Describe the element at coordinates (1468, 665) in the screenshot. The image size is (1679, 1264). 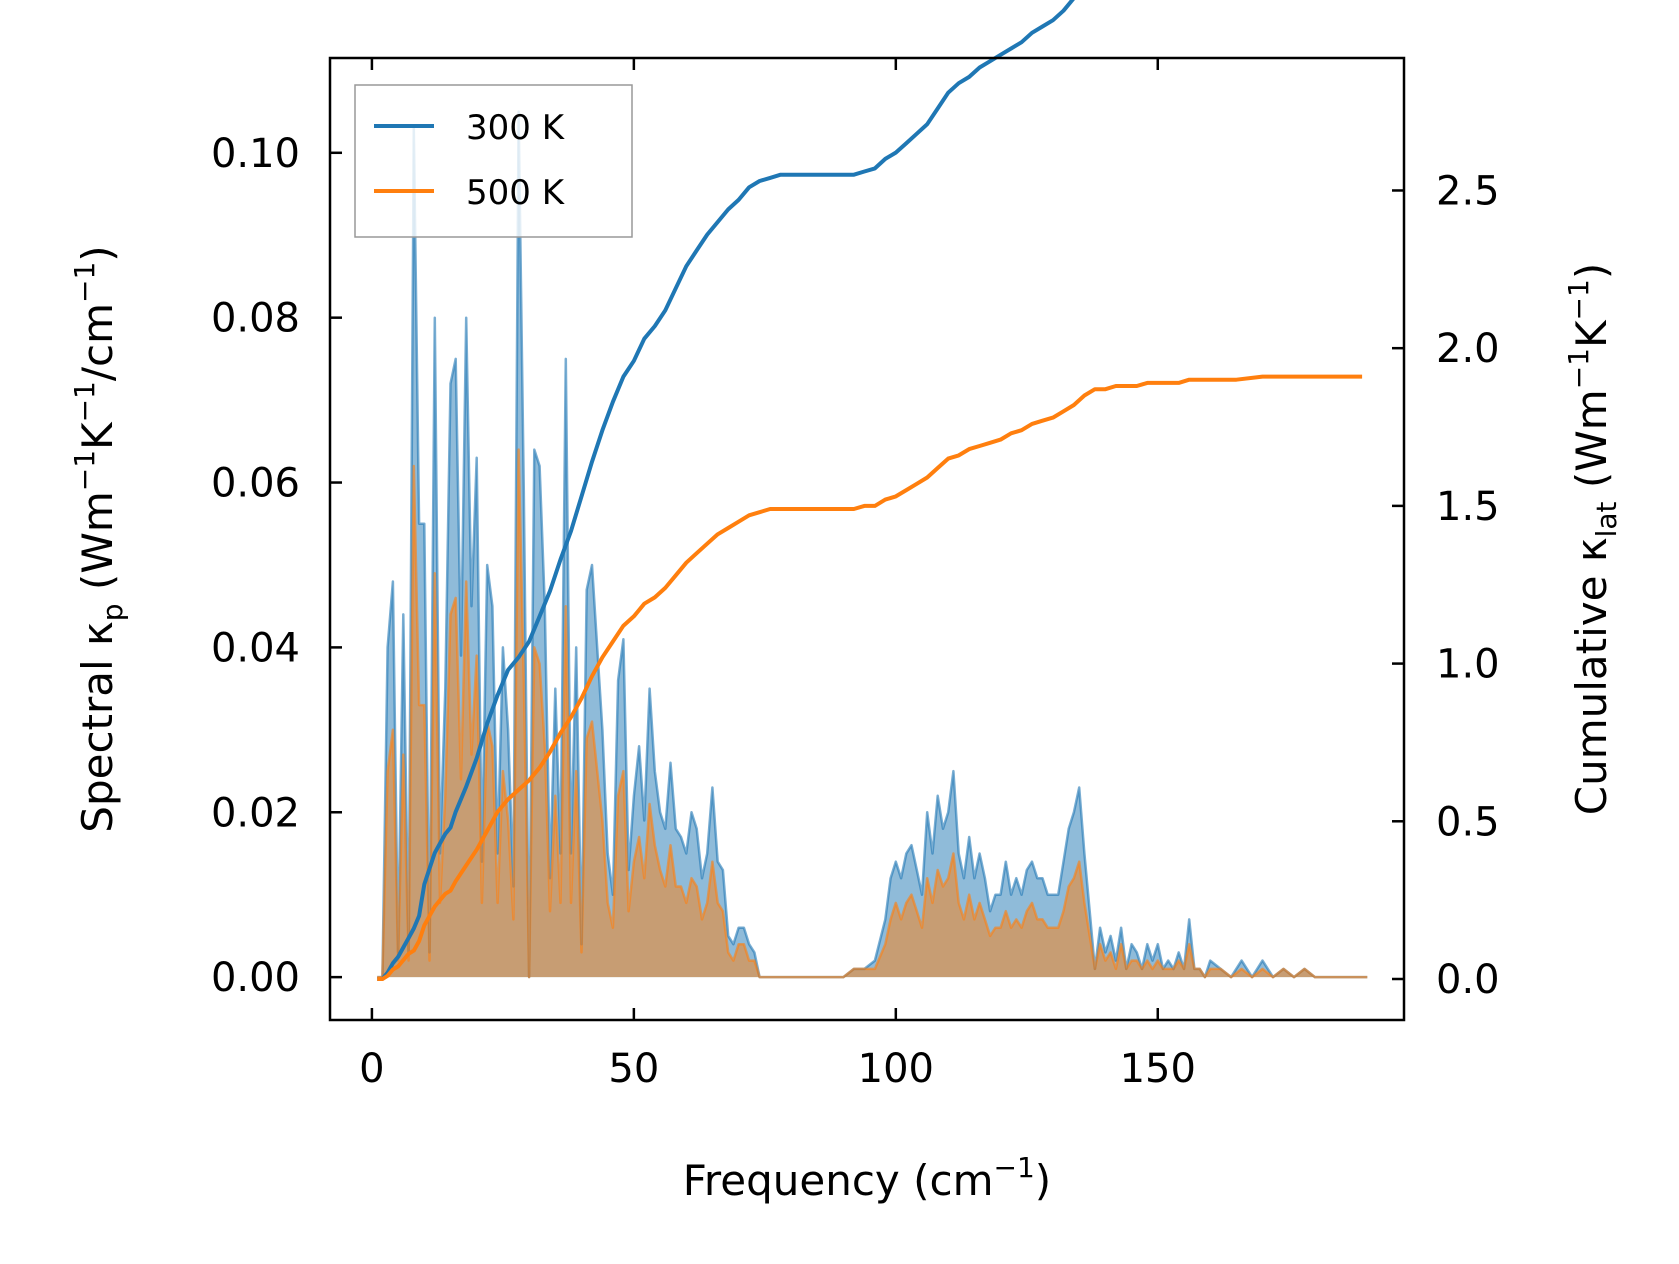
I see `y-right-tick-label: 1.0` at that location.